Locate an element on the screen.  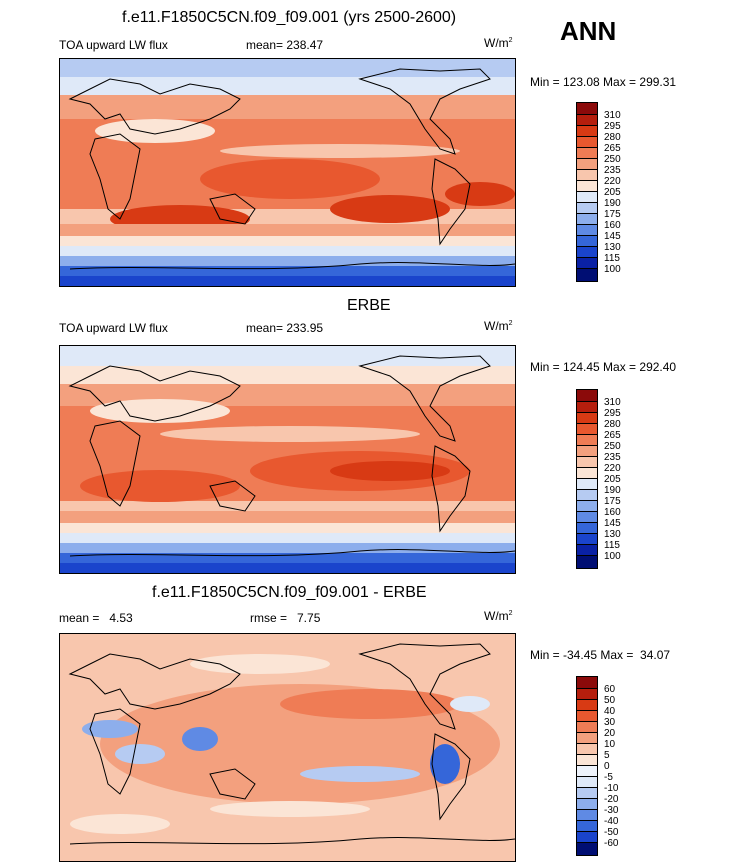
panel-1-colorbar is located at coordinates (587, 192).